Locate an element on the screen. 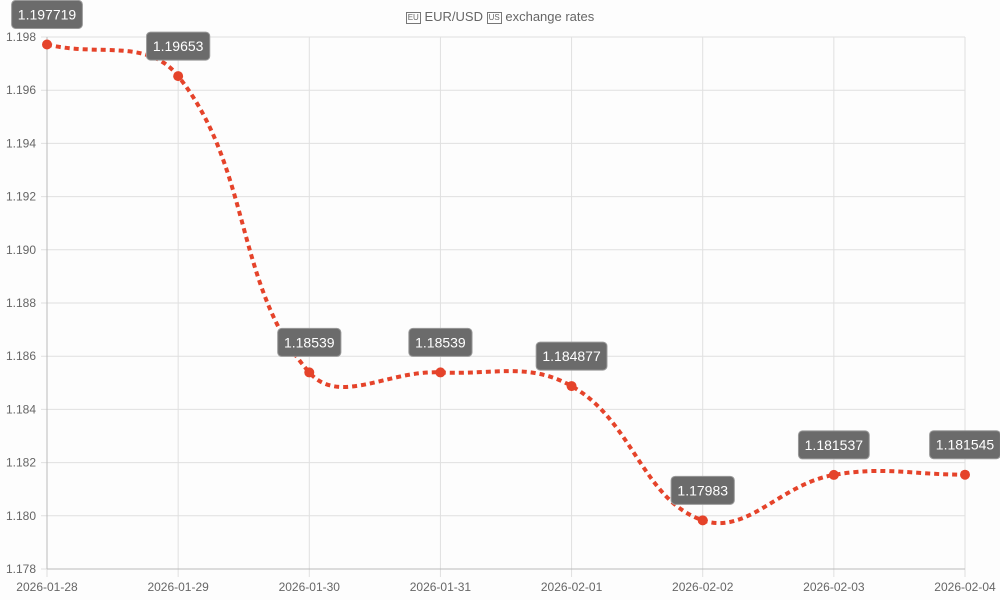  y-tick-label: 1.192 is located at coordinates (21, 197).